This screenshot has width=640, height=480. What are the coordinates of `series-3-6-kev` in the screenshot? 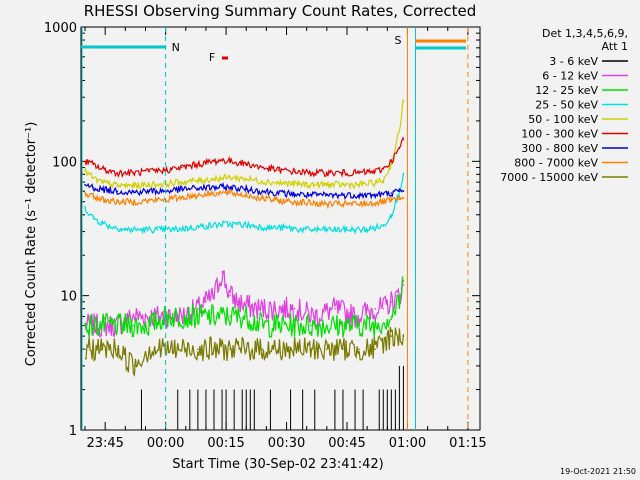 It's located at (272, 397).